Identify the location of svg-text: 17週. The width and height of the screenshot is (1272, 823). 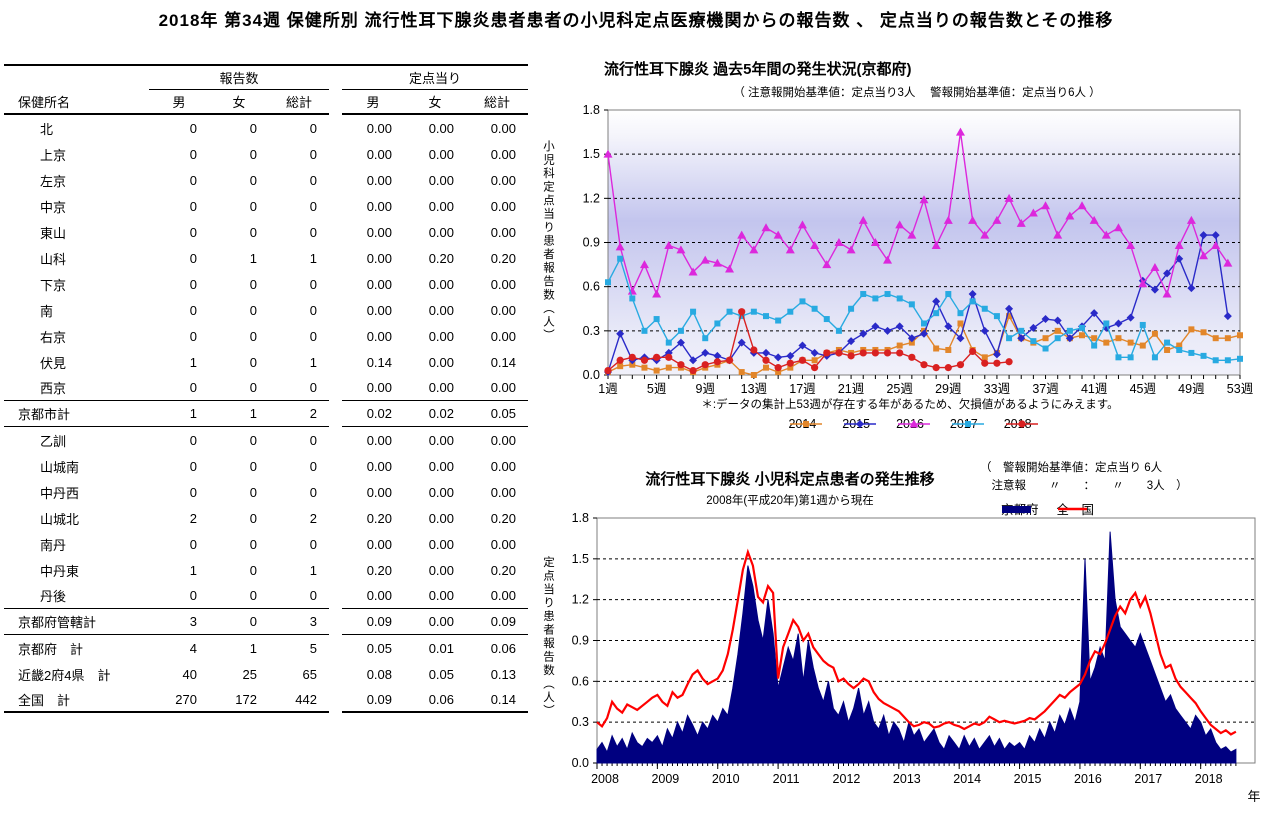
(802, 389).